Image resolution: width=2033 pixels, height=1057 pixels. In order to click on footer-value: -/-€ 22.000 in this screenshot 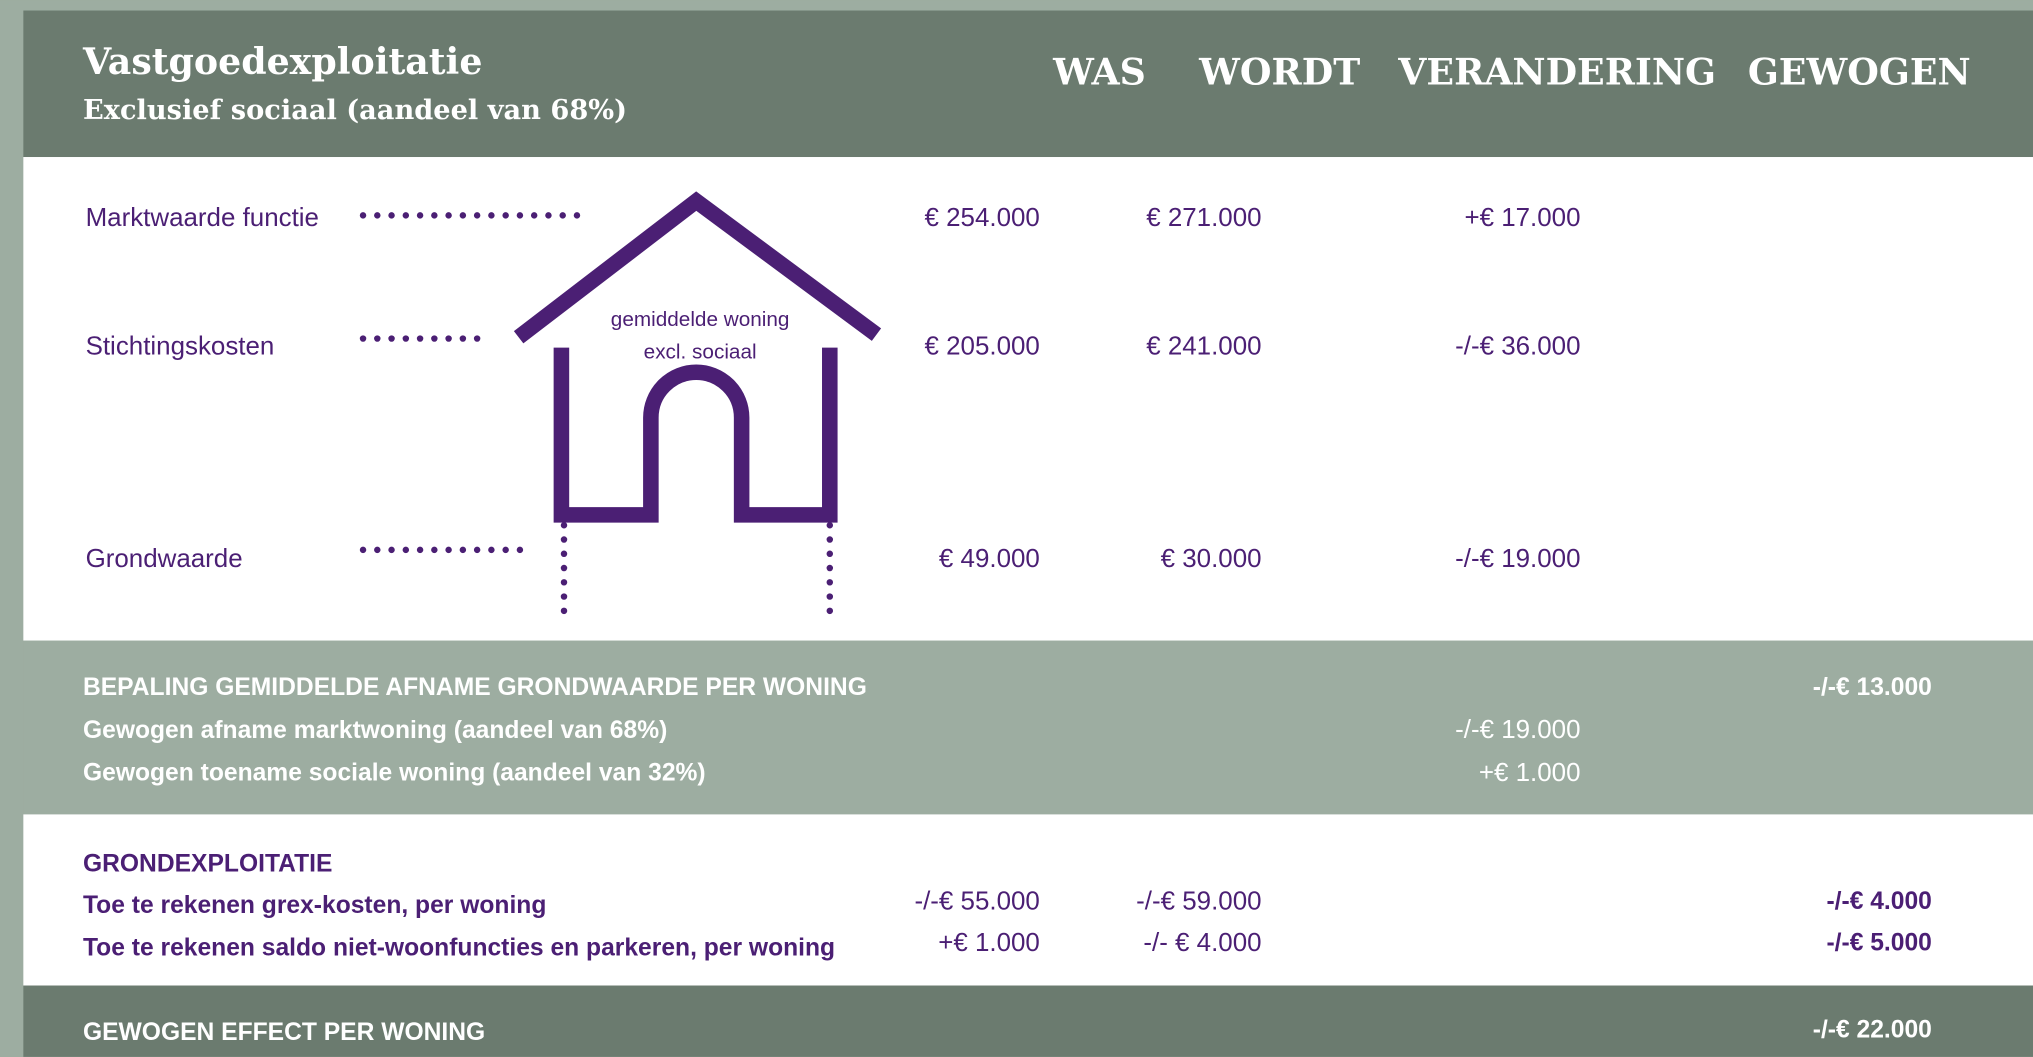, I will do `click(1872, 1029)`.